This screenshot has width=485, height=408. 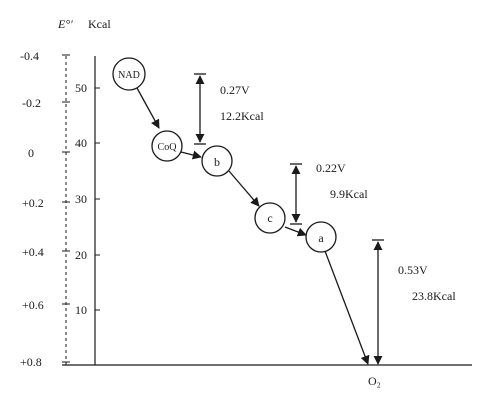 What do you see at coordinates (331, 168) in the screenshot?
I see `step-2-voltage: 0.22V` at bounding box center [331, 168].